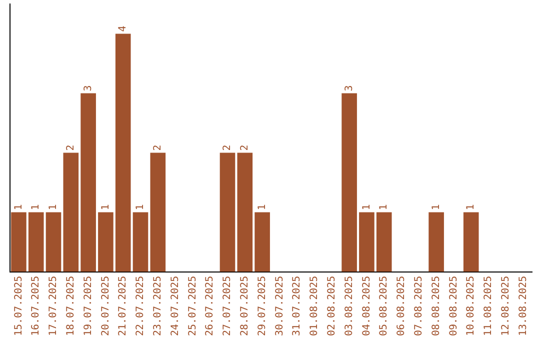  Describe the element at coordinates (297, 306) in the screenshot. I see `x-tick-label: 31.07.2025` at that location.